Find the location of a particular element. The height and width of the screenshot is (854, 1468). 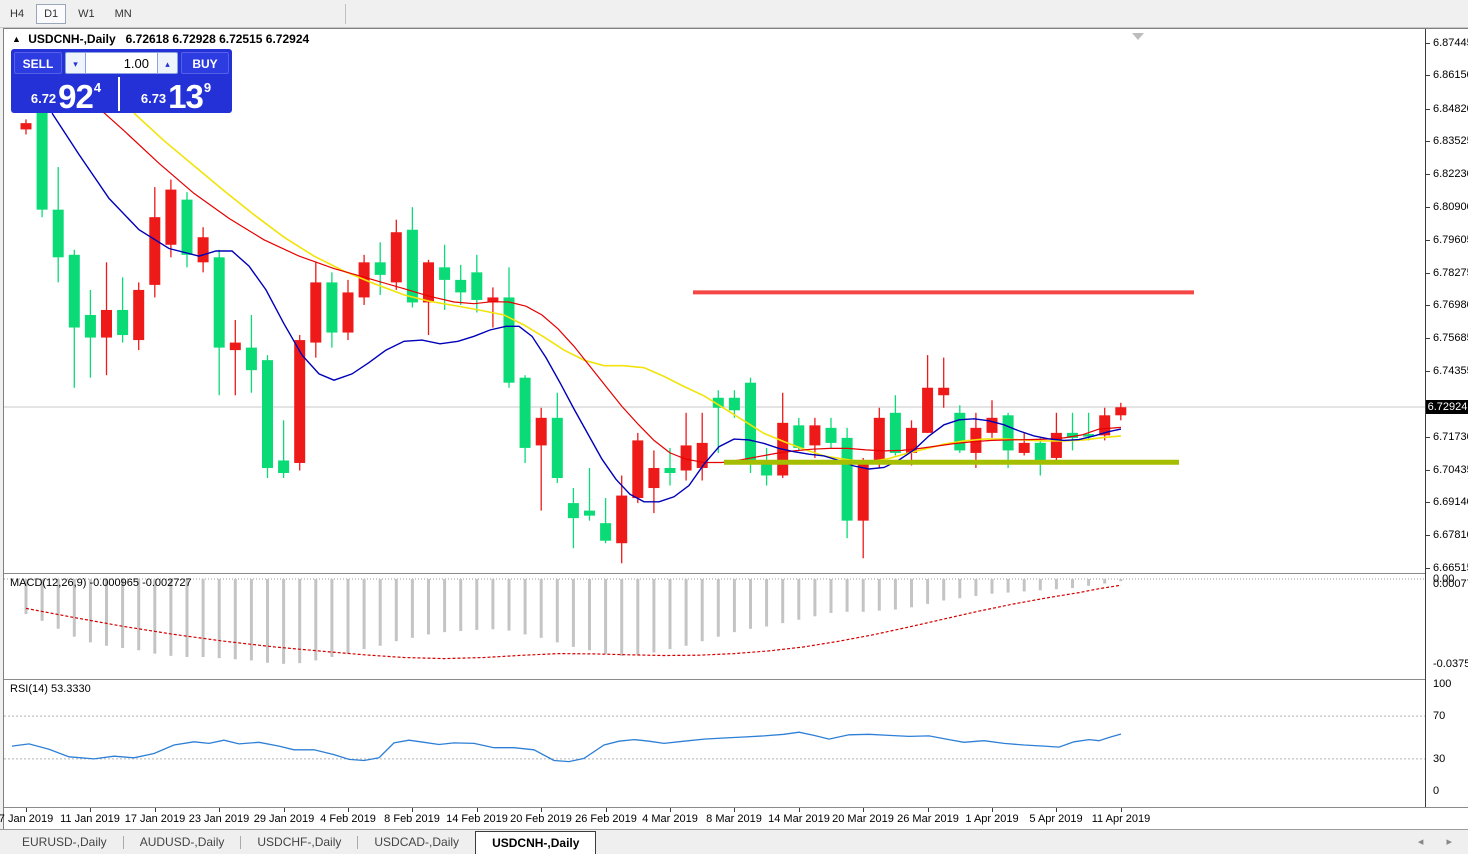

scroll-to-end-marker-icon is located at coordinates (1138, 36).